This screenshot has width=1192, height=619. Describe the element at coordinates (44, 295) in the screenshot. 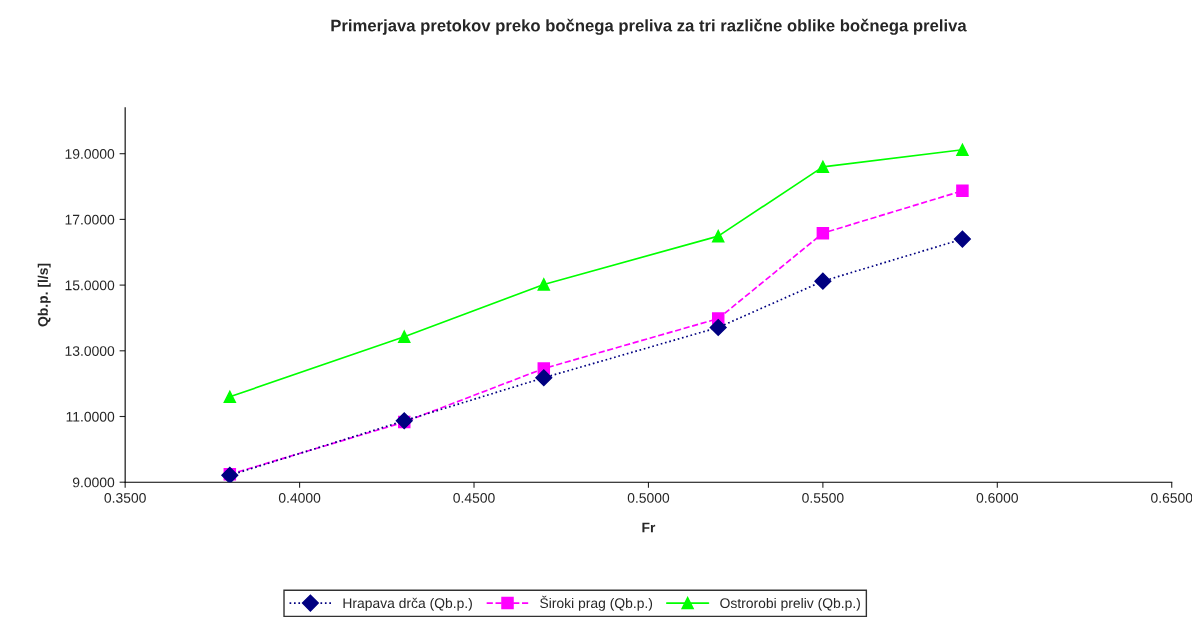

I see `y-axis-title: Qb.p. [l/s]` at that location.